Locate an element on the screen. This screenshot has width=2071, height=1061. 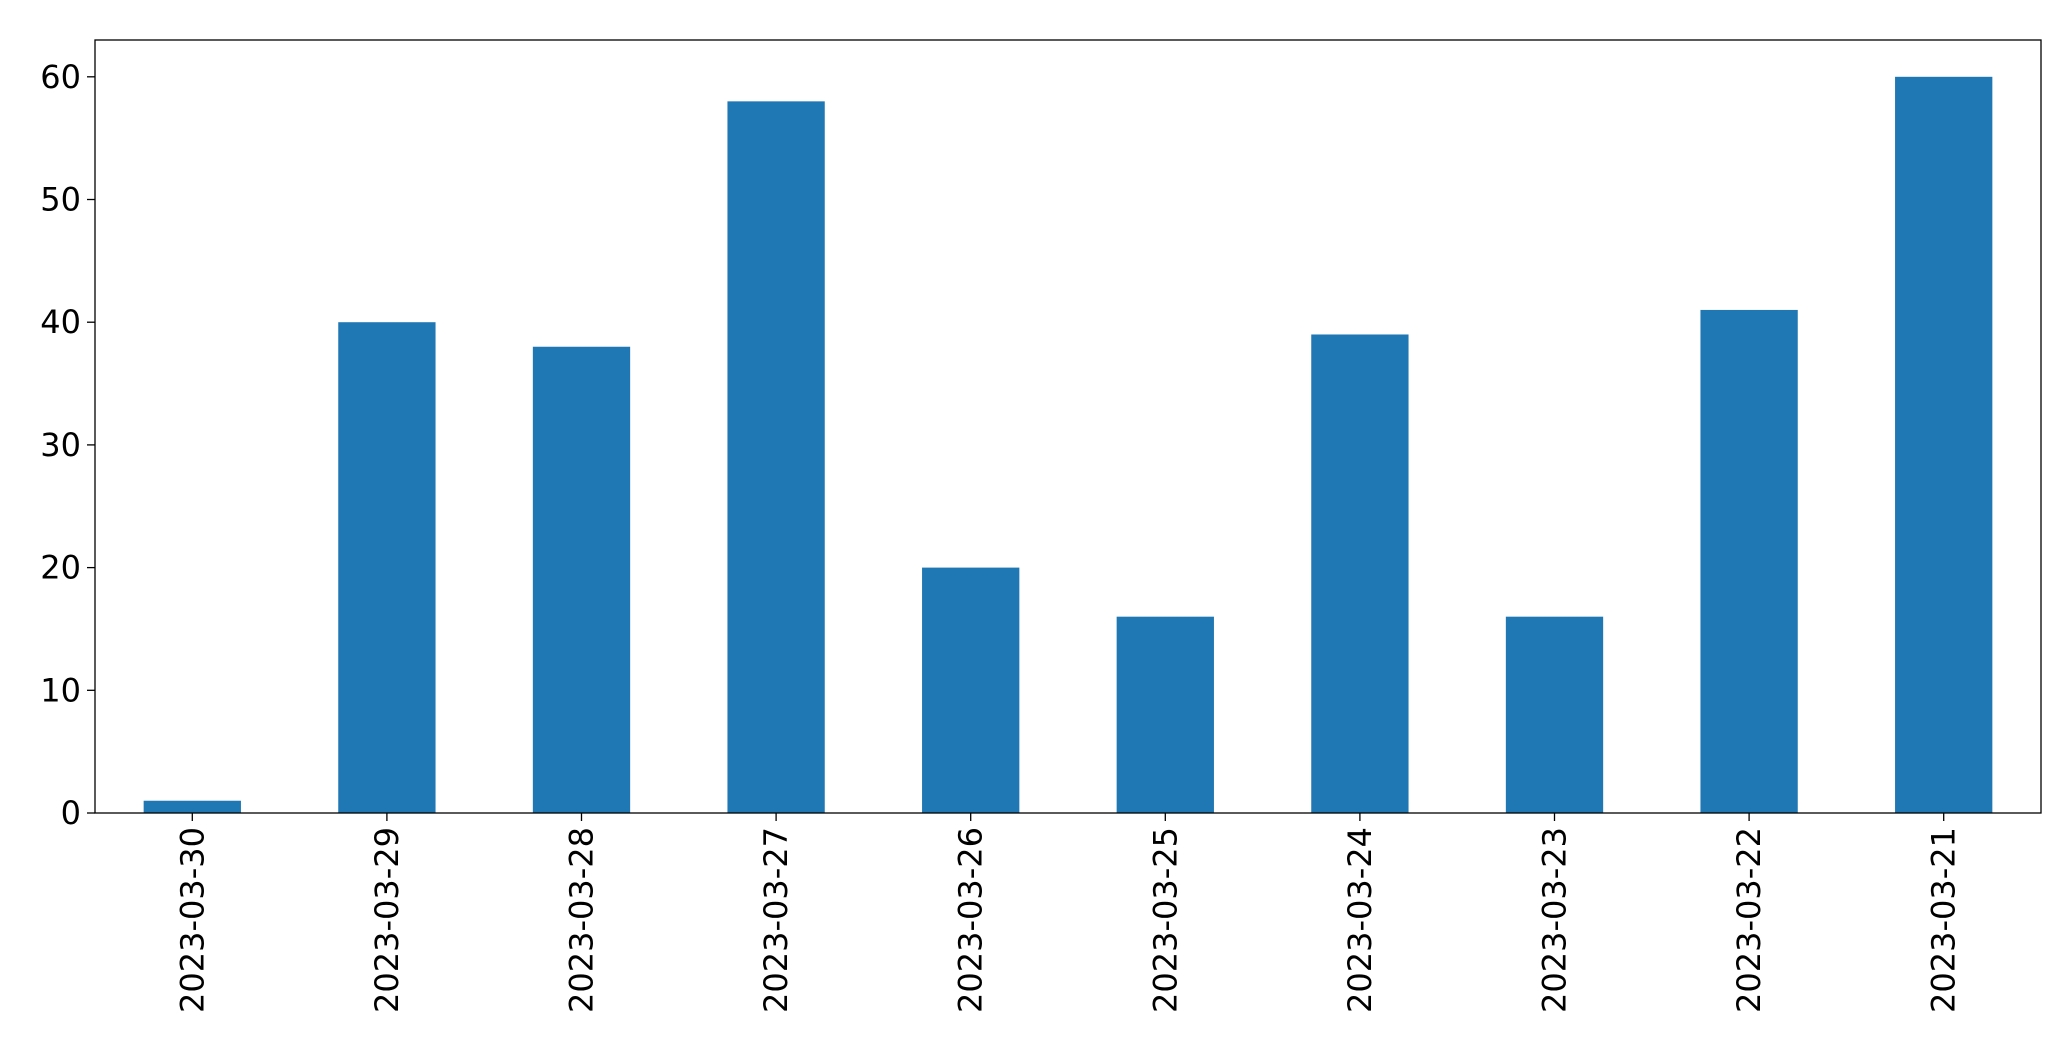
x-tick-label: 2023-03-27 is located at coordinates (776, 920).